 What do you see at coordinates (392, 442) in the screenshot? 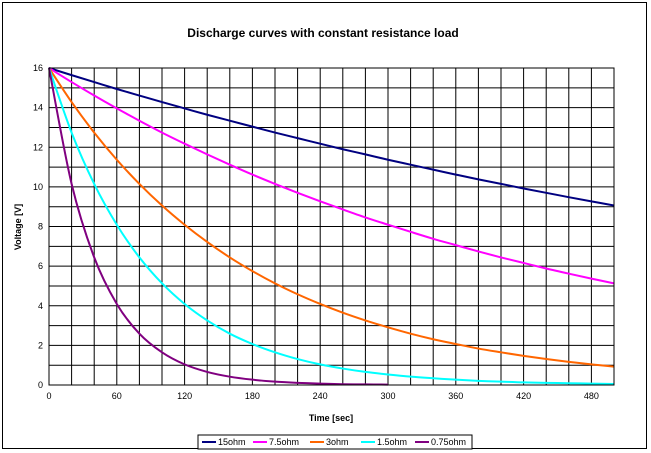
I see `legend-entry-label: 1.5ohm` at bounding box center [392, 442].